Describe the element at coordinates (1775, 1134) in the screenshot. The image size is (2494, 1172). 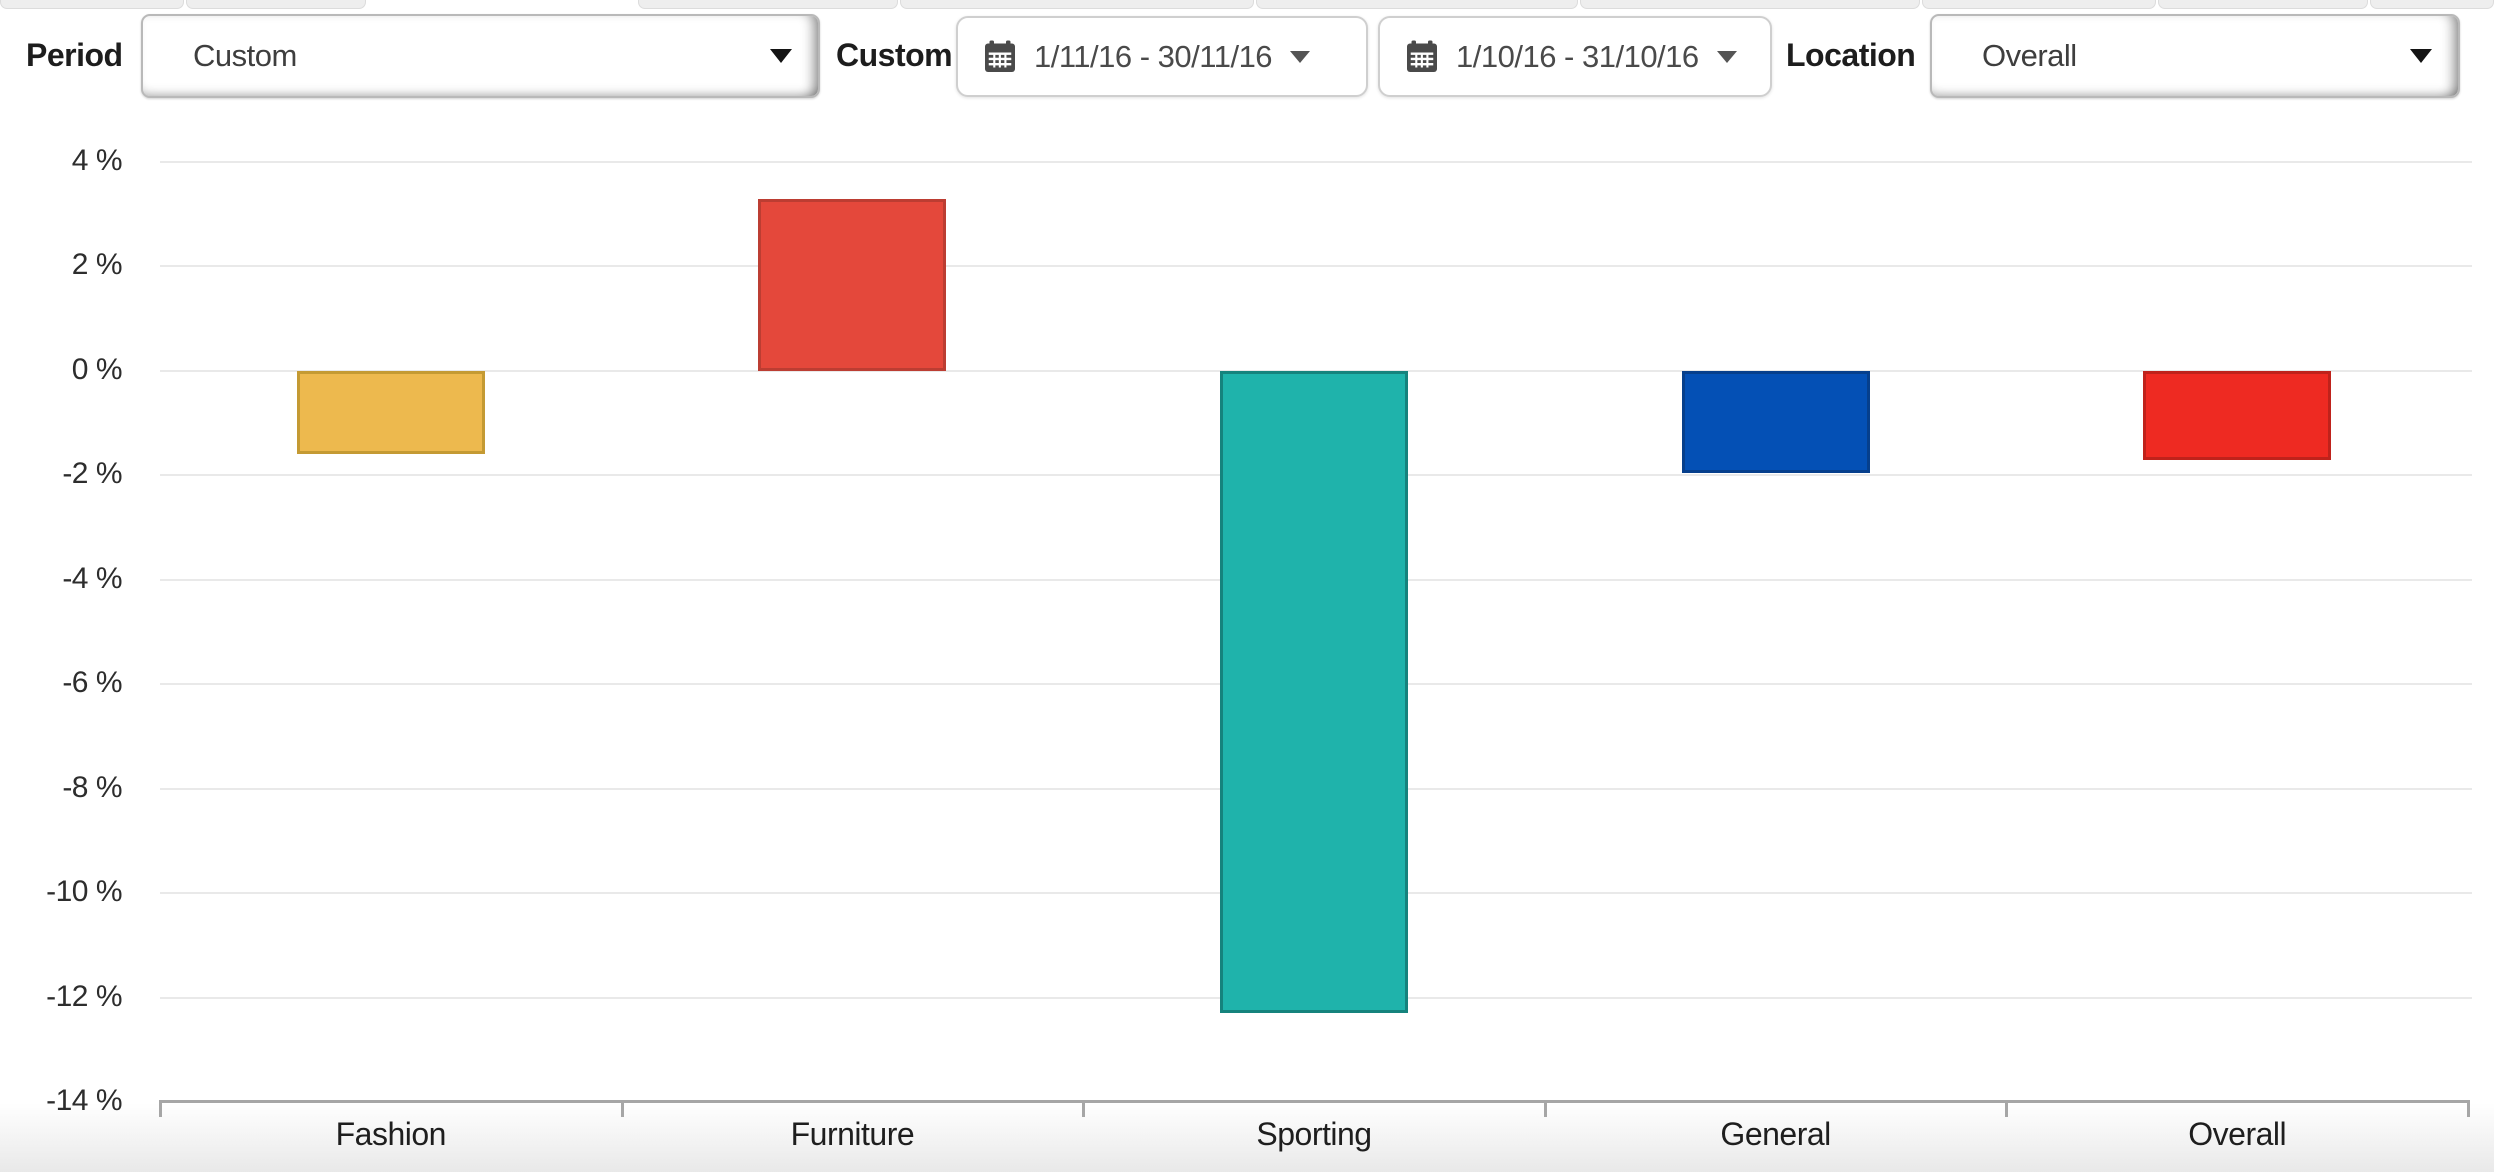
I see `x-category-label: General` at that location.